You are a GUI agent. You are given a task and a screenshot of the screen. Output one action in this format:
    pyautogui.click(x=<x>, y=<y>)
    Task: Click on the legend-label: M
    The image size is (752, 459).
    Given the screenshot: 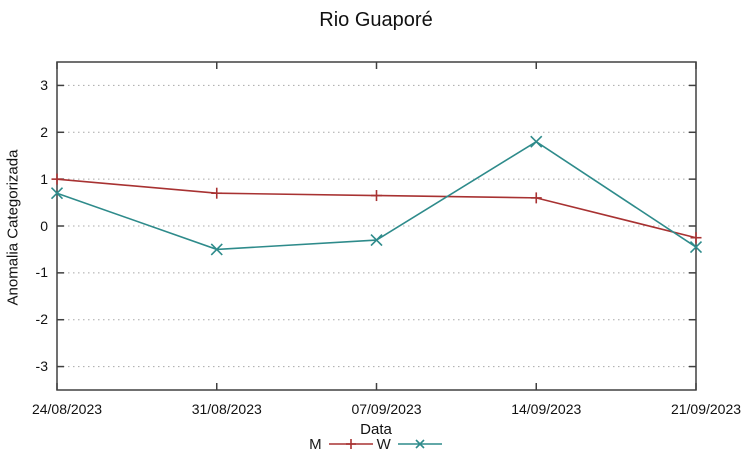 What is the action you would take?
    pyautogui.click(x=315, y=444)
    